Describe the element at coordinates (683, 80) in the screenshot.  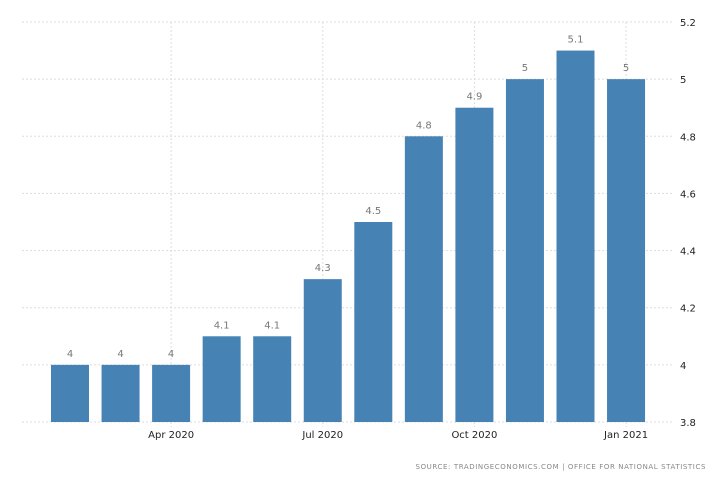
I see `y-tick-label: 5` at that location.